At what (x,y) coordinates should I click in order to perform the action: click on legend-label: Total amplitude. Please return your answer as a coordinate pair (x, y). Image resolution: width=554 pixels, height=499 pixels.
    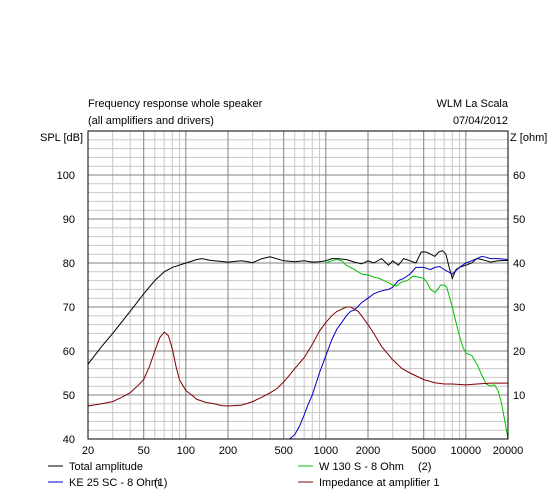
    Looking at the image, I should click on (106, 467).